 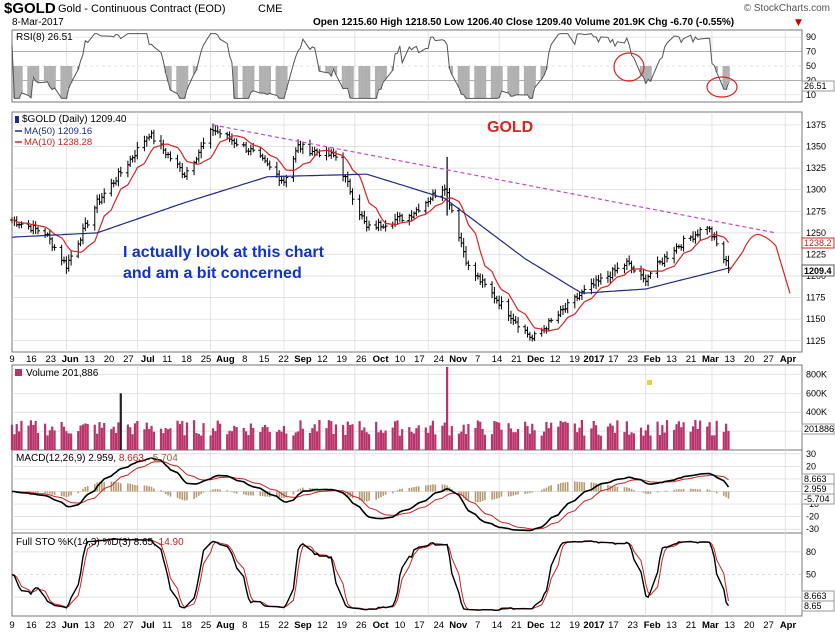 What do you see at coordinates (649, 382) in the screenshot?
I see `volume-marker` at bounding box center [649, 382].